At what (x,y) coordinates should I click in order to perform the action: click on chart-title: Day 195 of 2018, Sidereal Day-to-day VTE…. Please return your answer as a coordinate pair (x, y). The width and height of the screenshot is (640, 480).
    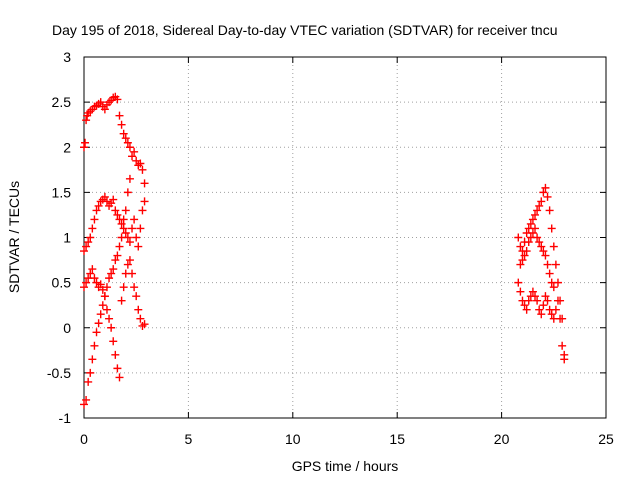
    Looking at the image, I should click on (305, 30).